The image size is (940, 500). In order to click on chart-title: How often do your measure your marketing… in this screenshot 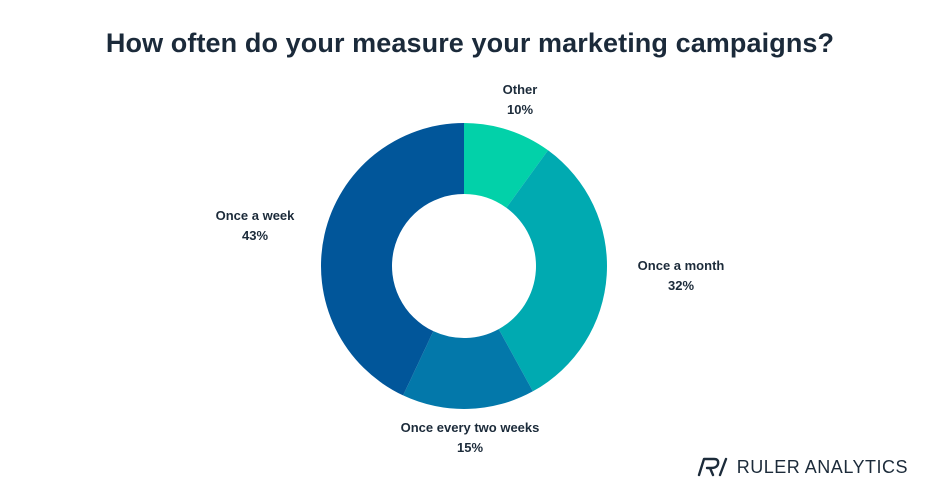, I will do `click(470, 43)`.